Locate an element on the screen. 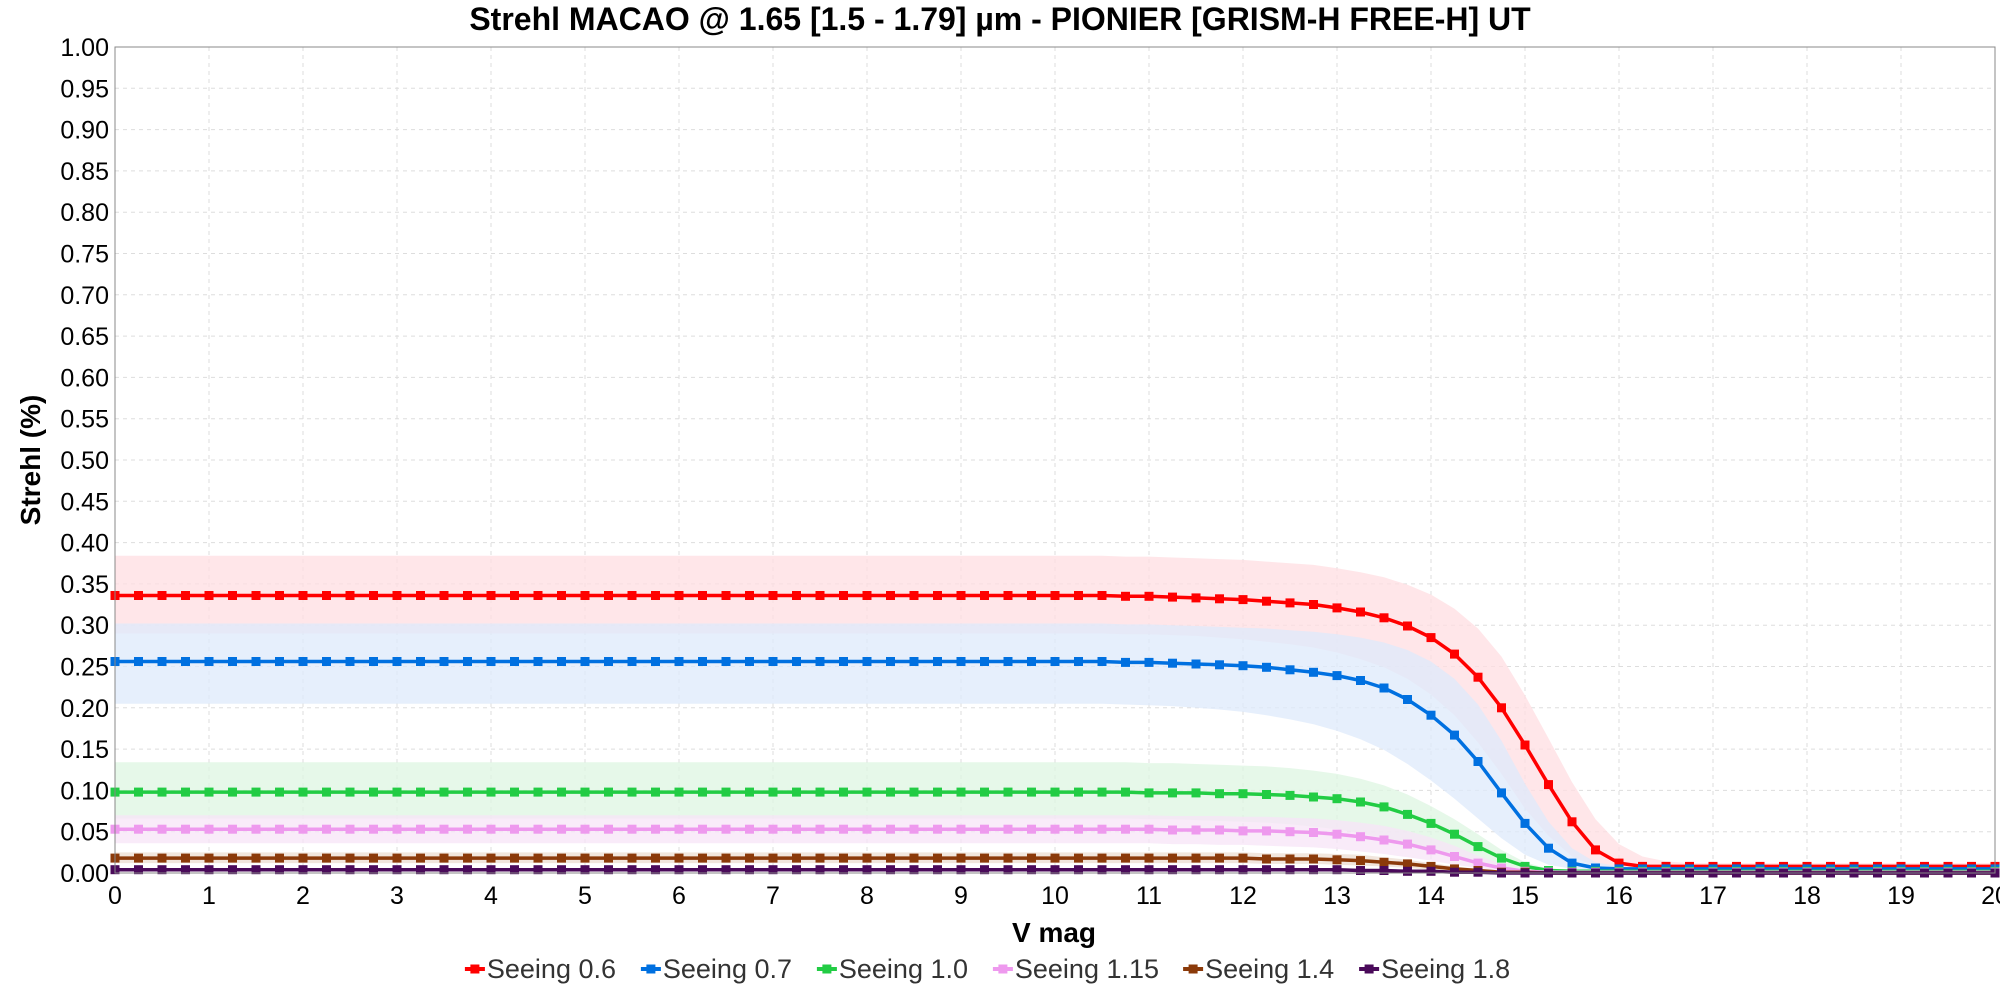  y-tick-label: 0.75 is located at coordinates (84, 255).